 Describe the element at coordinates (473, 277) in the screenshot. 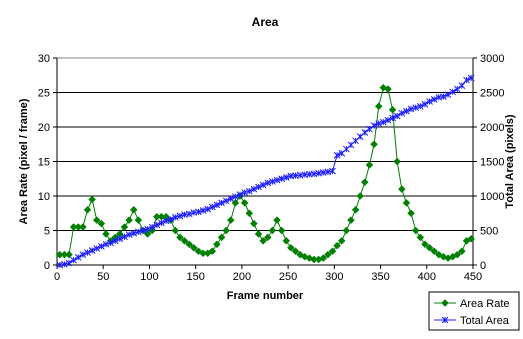

I see `x-tick-label: 450` at that location.